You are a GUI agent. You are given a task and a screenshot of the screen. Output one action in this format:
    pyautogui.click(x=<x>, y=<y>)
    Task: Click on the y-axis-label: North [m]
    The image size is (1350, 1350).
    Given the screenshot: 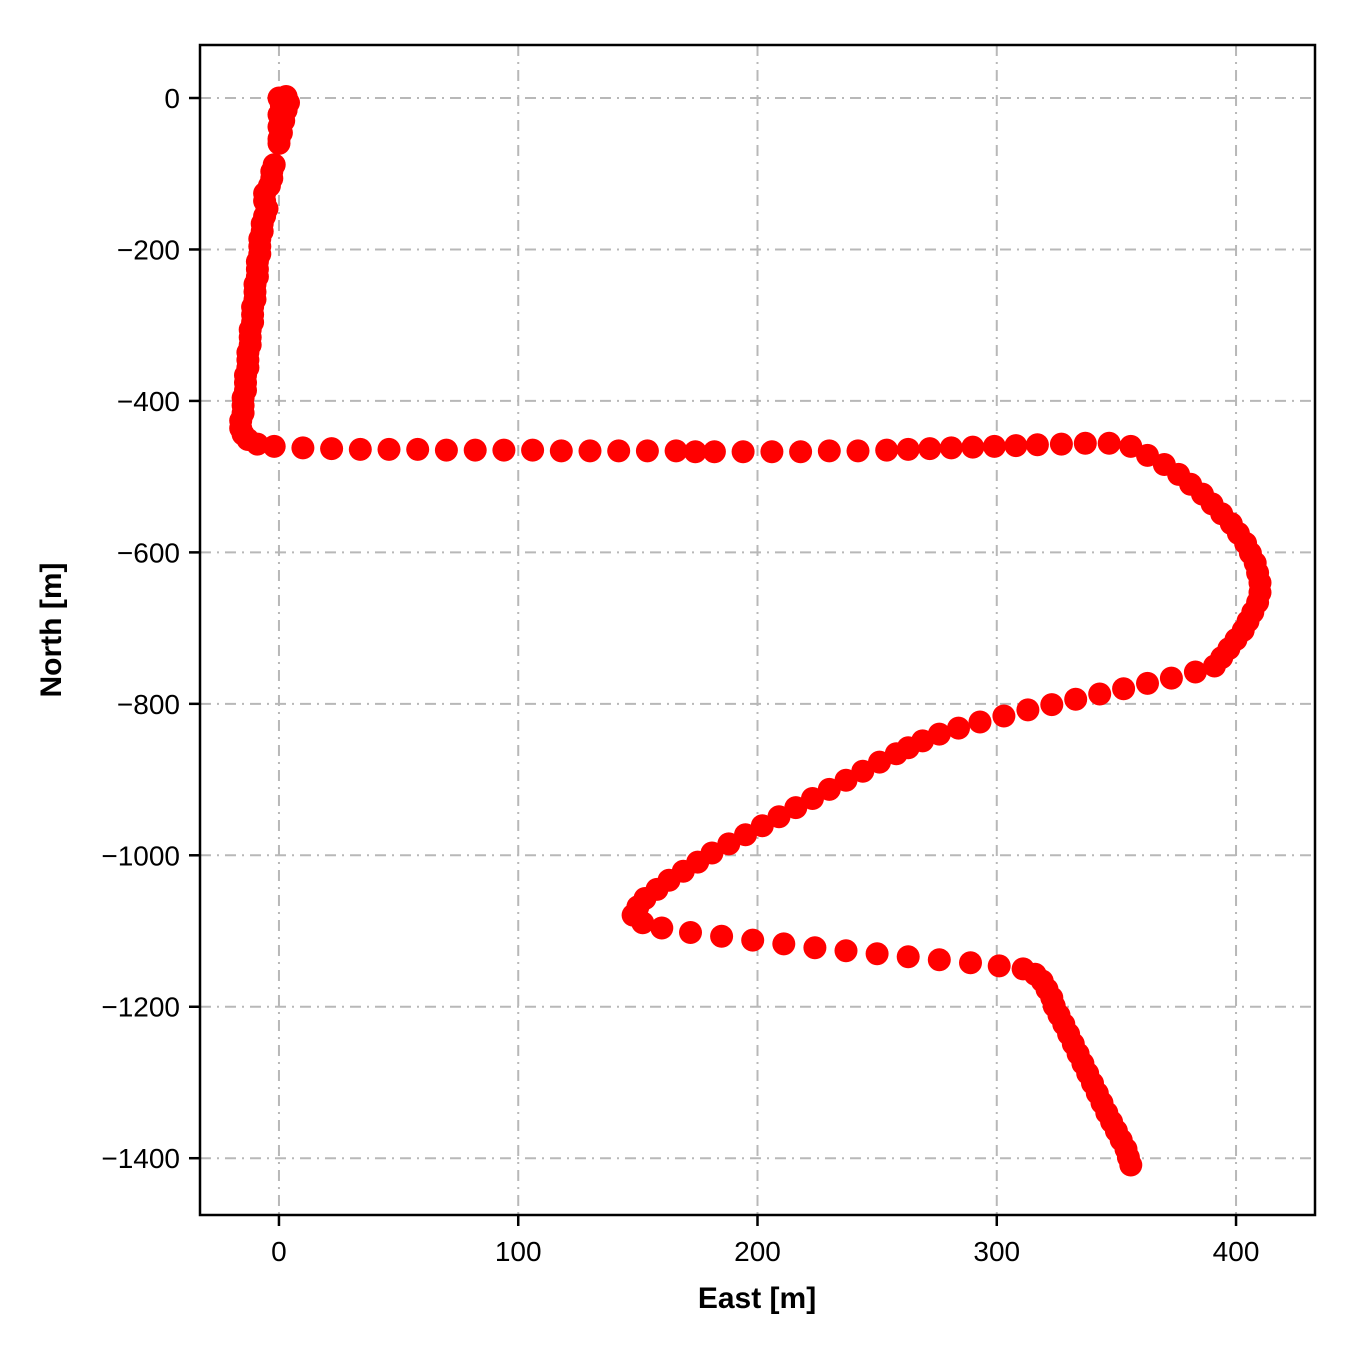 What is the action you would take?
    pyautogui.click(x=51, y=630)
    